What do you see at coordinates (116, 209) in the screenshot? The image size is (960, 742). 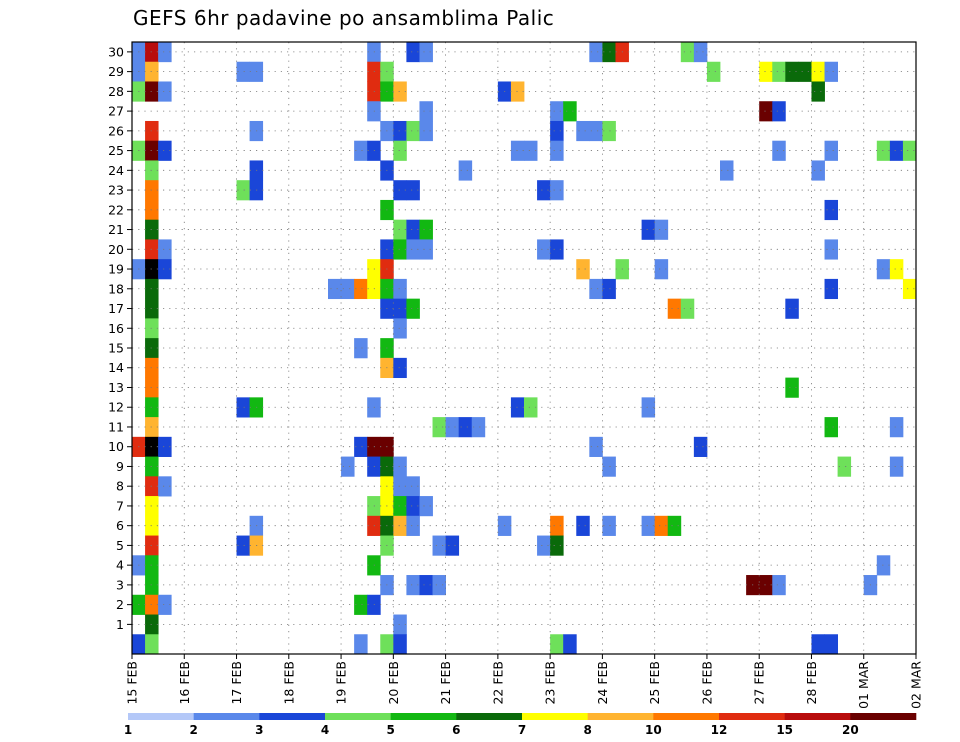 I see `y-tick-label: 22` at bounding box center [116, 209].